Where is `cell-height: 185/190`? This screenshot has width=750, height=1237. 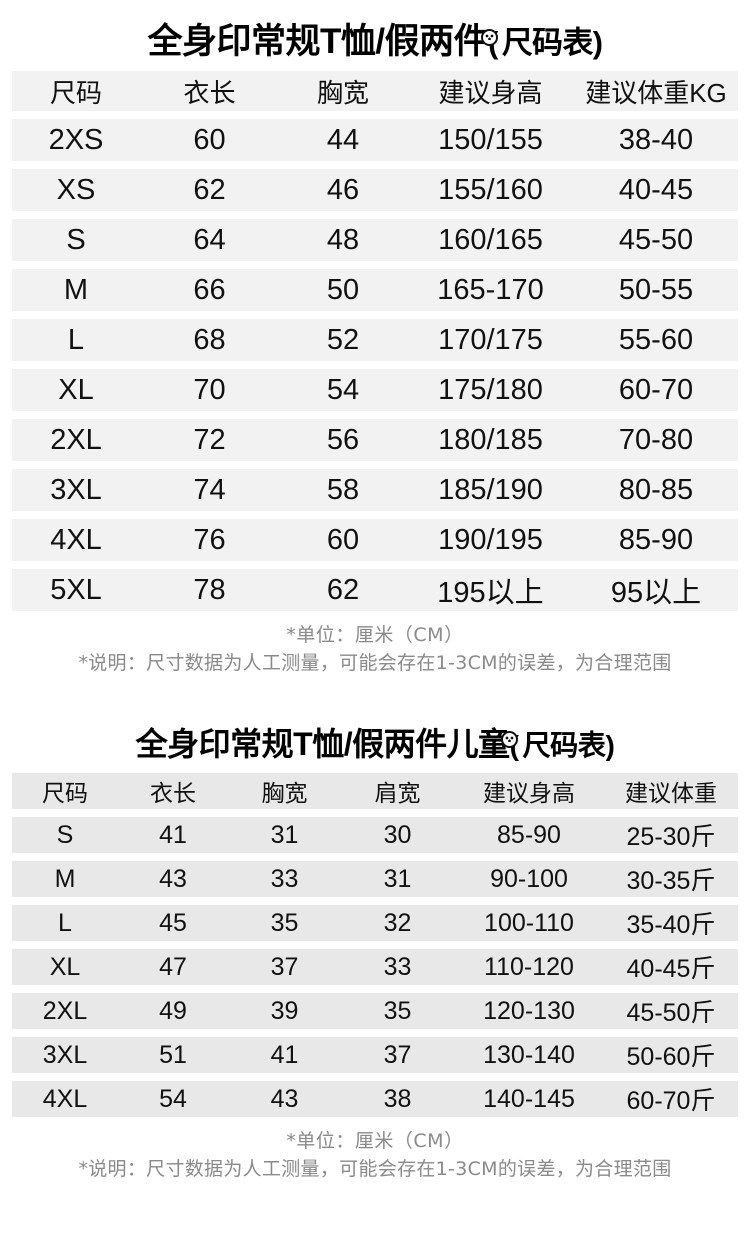
cell-height: 185/190 is located at coordinates (490, 490).